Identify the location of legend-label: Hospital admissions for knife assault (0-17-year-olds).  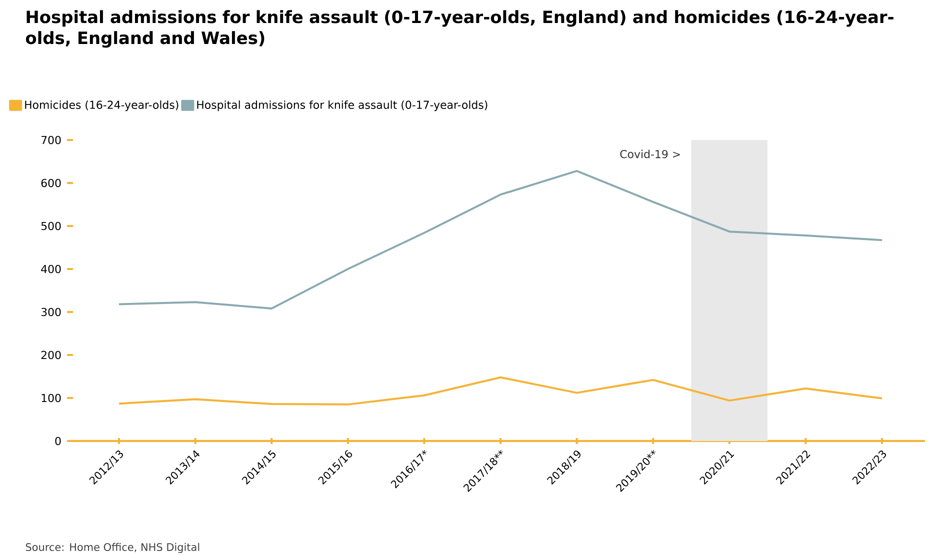
(342, 106).